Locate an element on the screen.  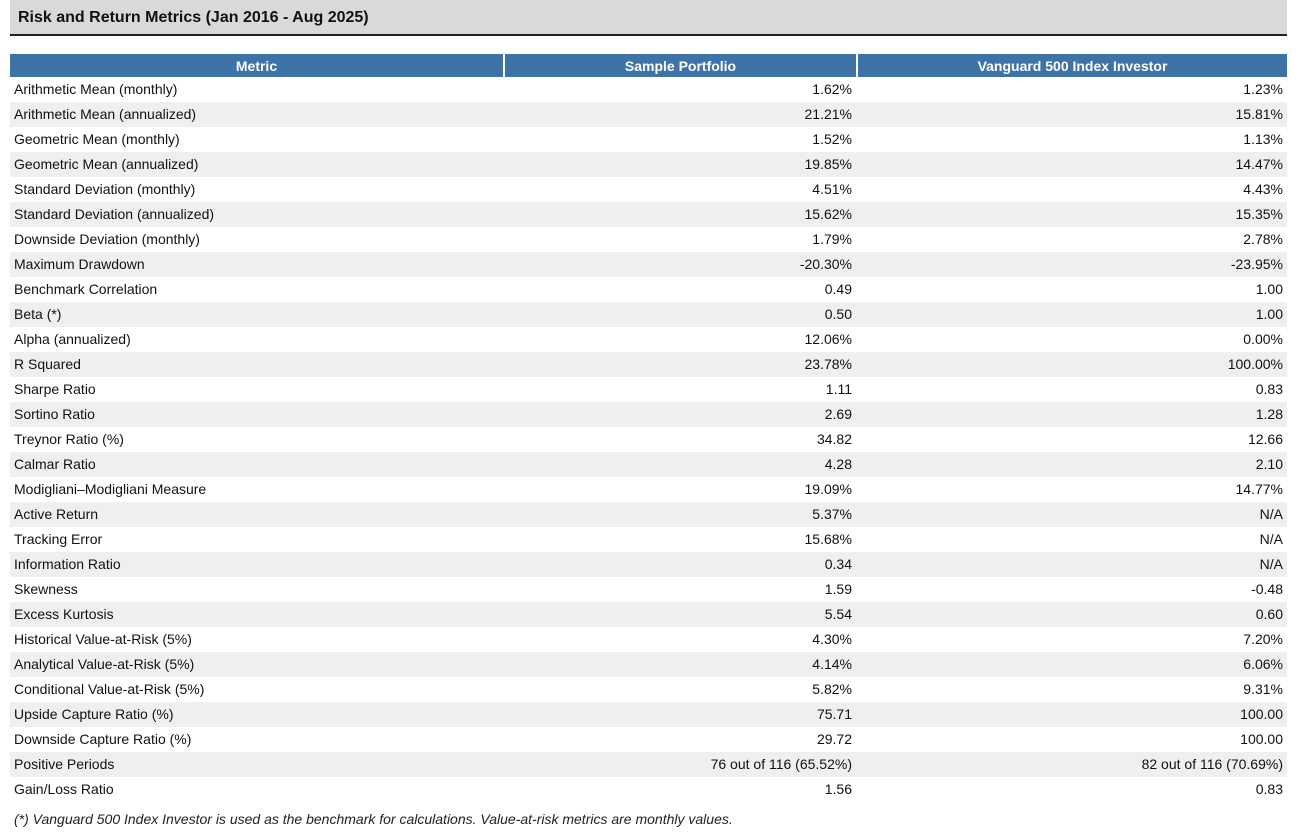
table-row: Tracking Error 15.68% N/A is located at coordinates (648, 539).